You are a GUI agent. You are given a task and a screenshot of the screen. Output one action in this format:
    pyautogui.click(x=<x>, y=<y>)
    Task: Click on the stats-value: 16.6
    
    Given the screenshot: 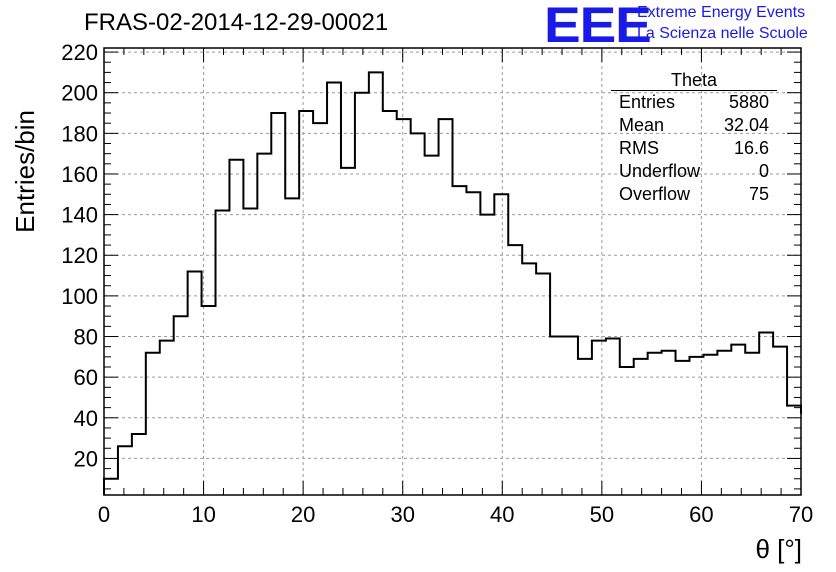 What is the action you would take?
    pyautogui.click(x=751, y=148)
    